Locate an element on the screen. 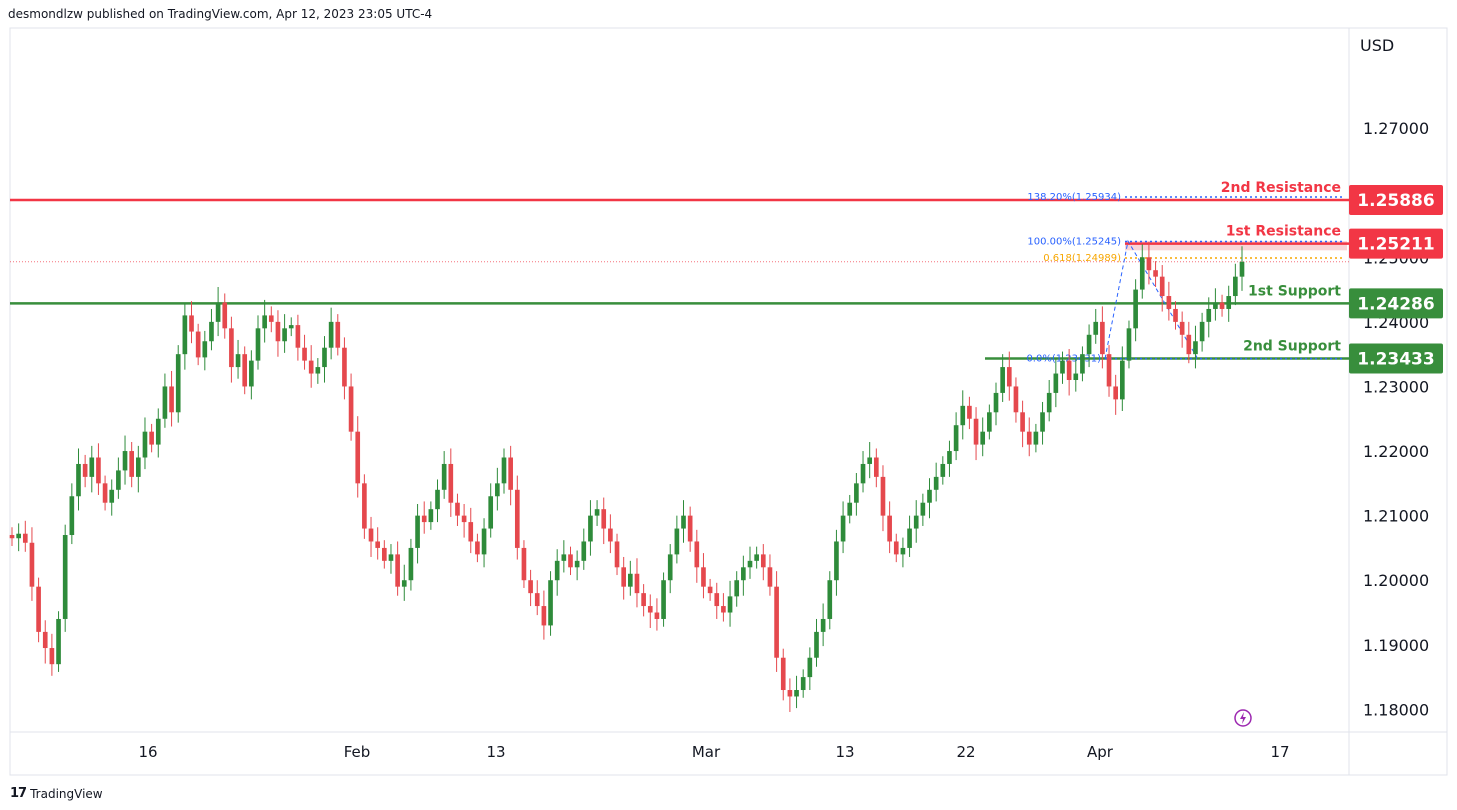 The width and height of the screenshot is (1457, 810). footer: 17 TradingView is located at coordinates (56, 793).